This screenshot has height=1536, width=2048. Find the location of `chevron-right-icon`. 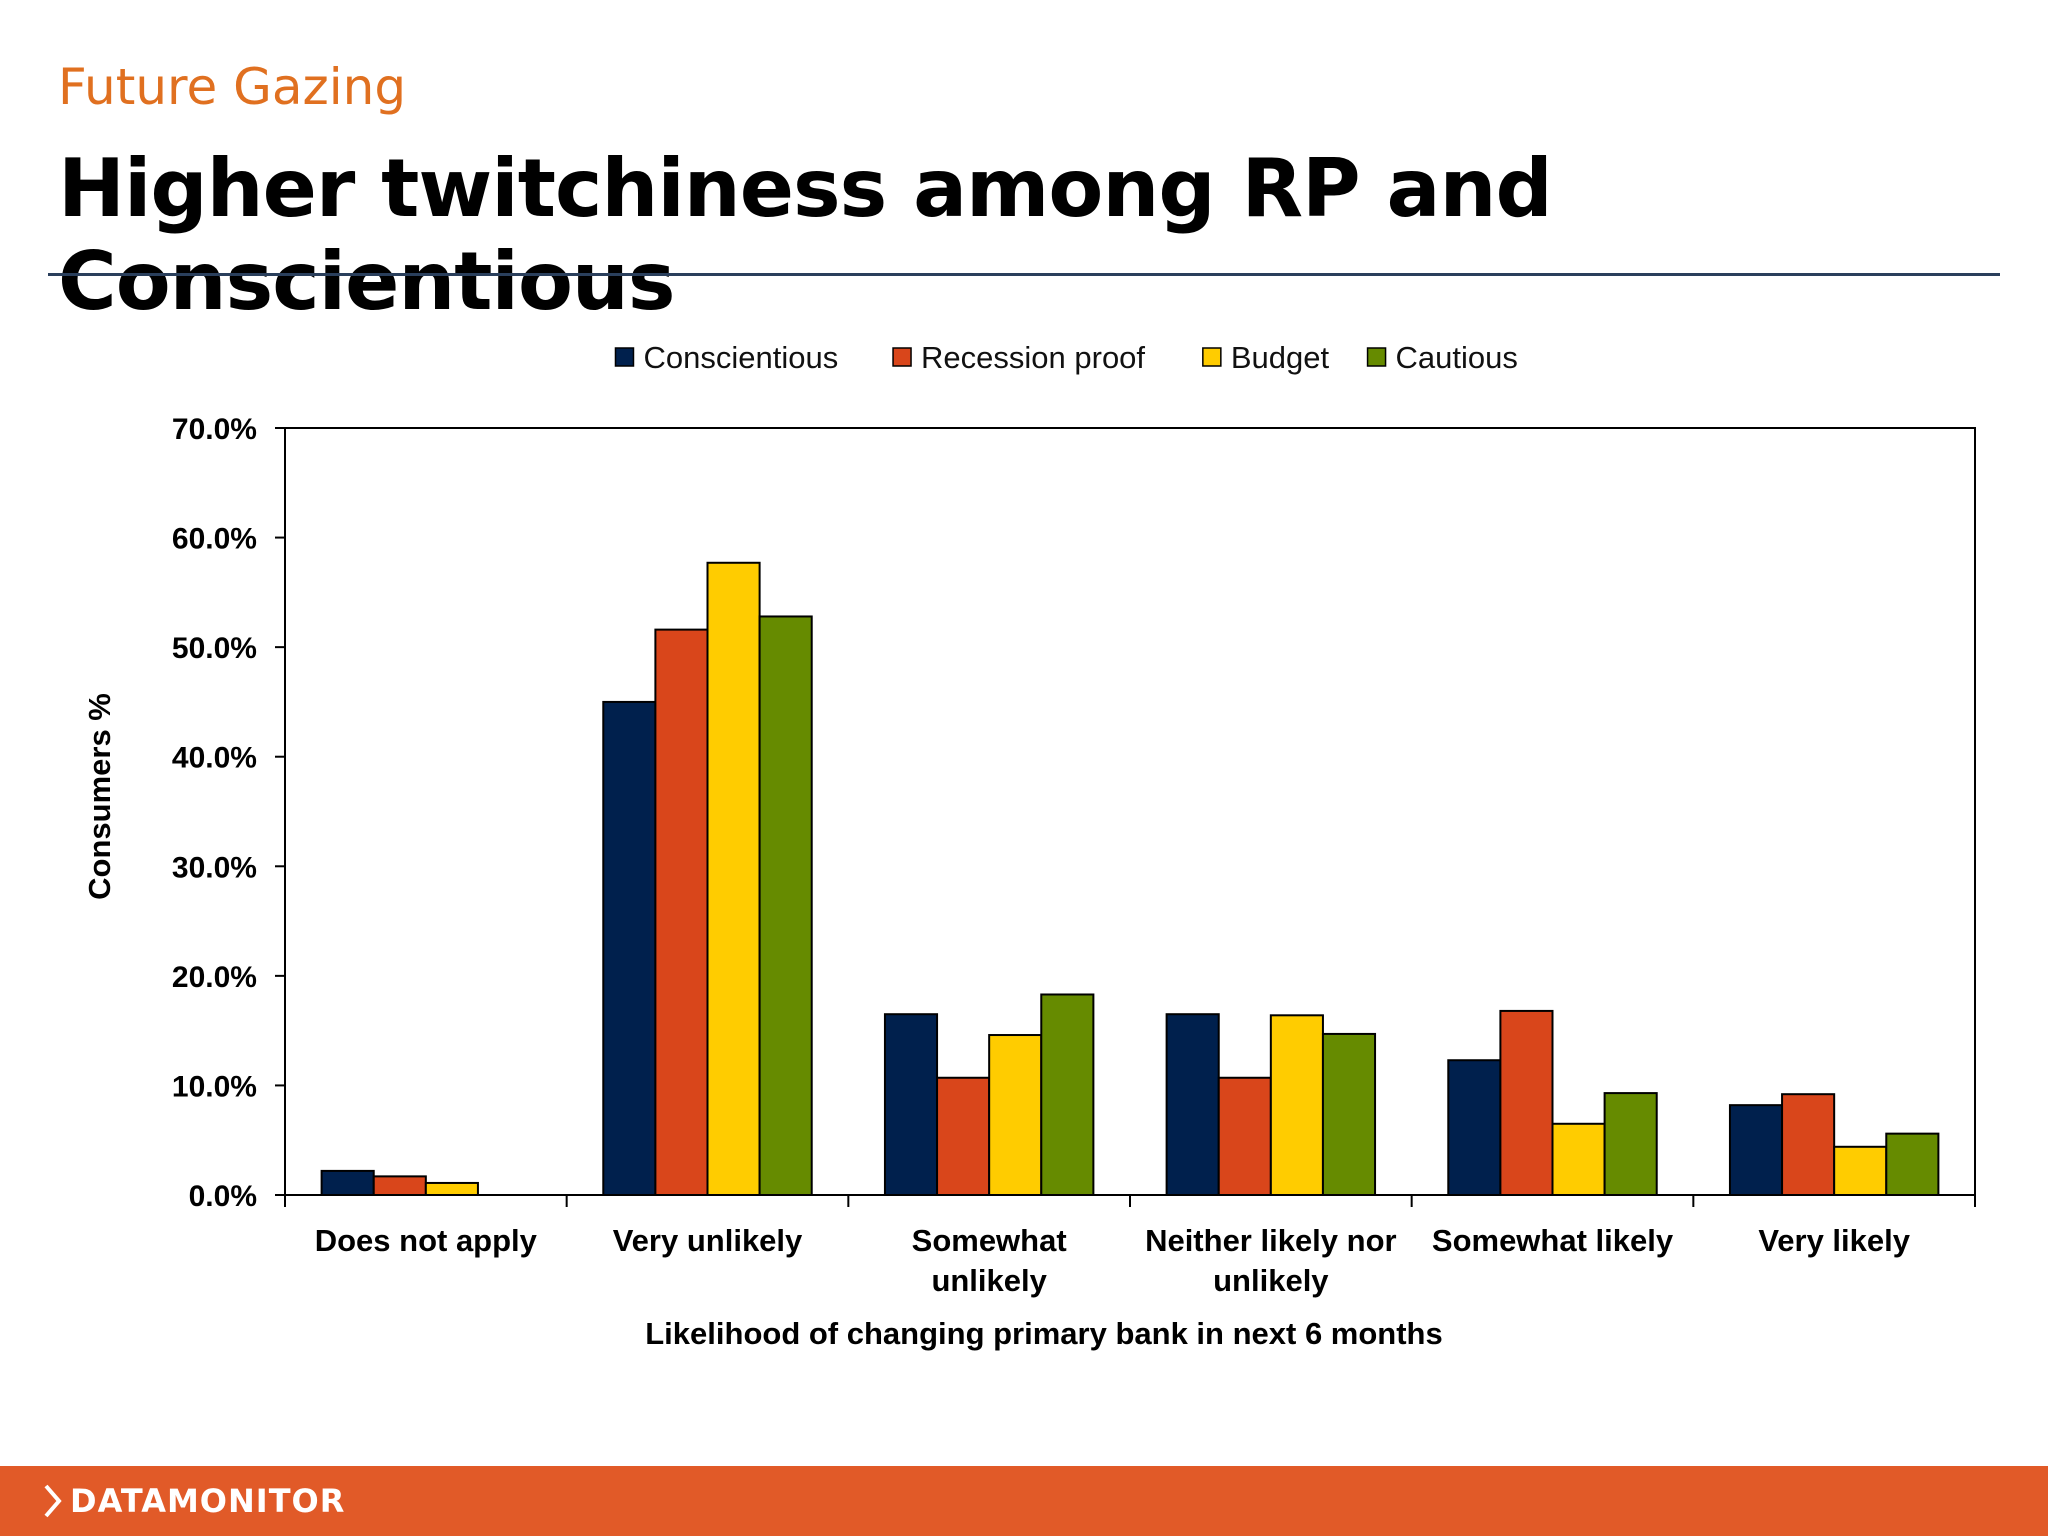

chevron-right-icon is located at coordinates (53, 1501).